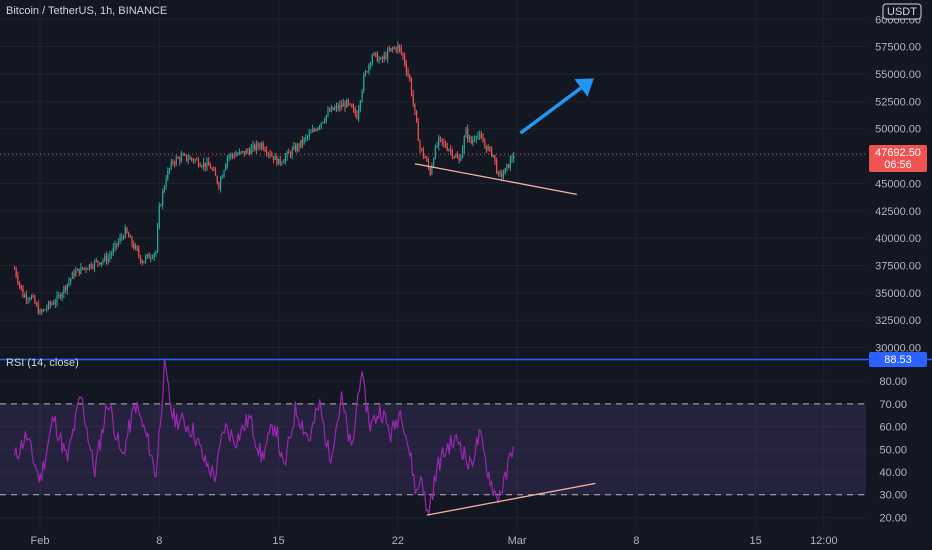  What do you see at coordinates (893, 428) in the screenshot?
I see `rsi-tick-label: 60.00` at bounding box center [893, 428].